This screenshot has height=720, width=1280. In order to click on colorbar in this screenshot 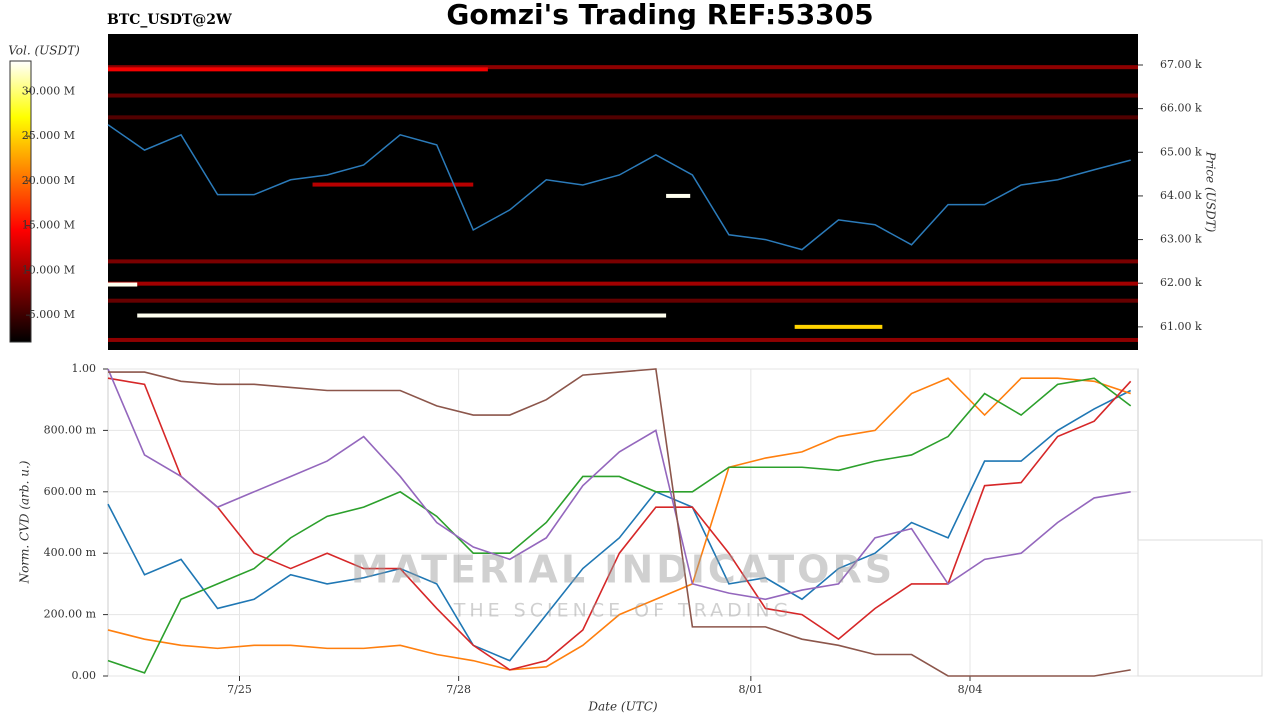, I will do `click(20, 201)`.